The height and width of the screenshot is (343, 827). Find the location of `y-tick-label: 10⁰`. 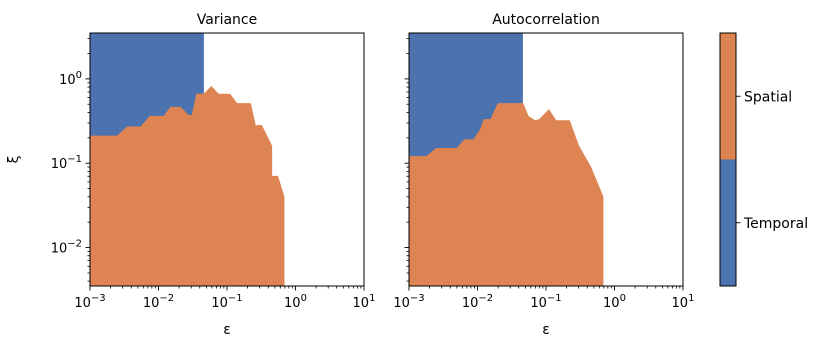

y-tick-label: 10⁰ is located at coordinates (70, 79).